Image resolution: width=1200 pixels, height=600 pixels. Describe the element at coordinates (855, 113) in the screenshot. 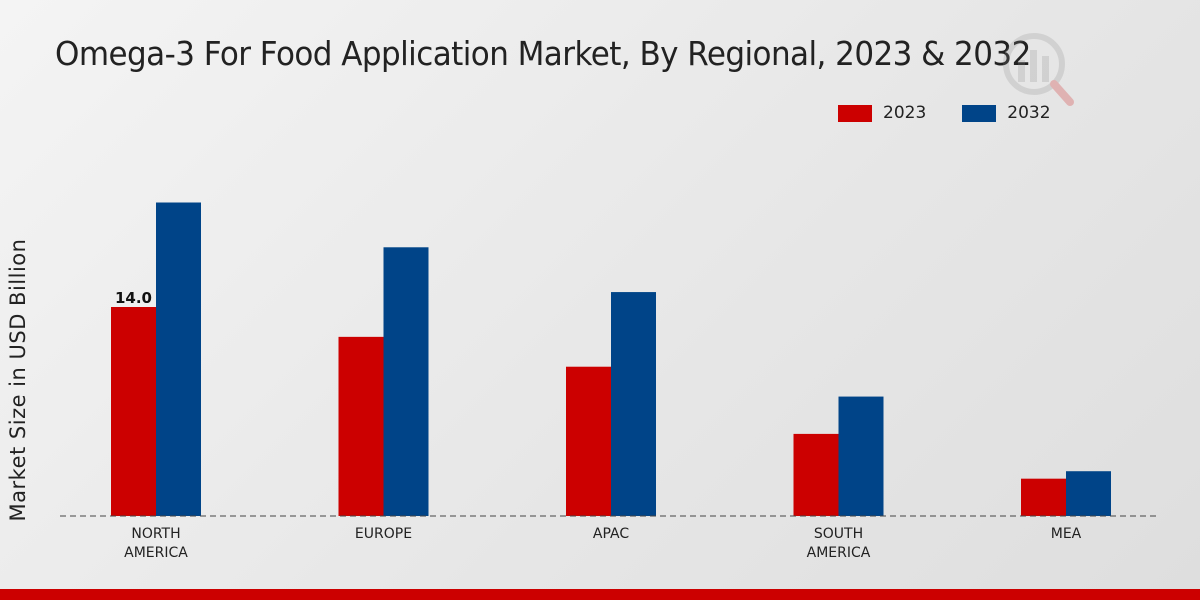

I see `legend-swatch-2023` at that location.